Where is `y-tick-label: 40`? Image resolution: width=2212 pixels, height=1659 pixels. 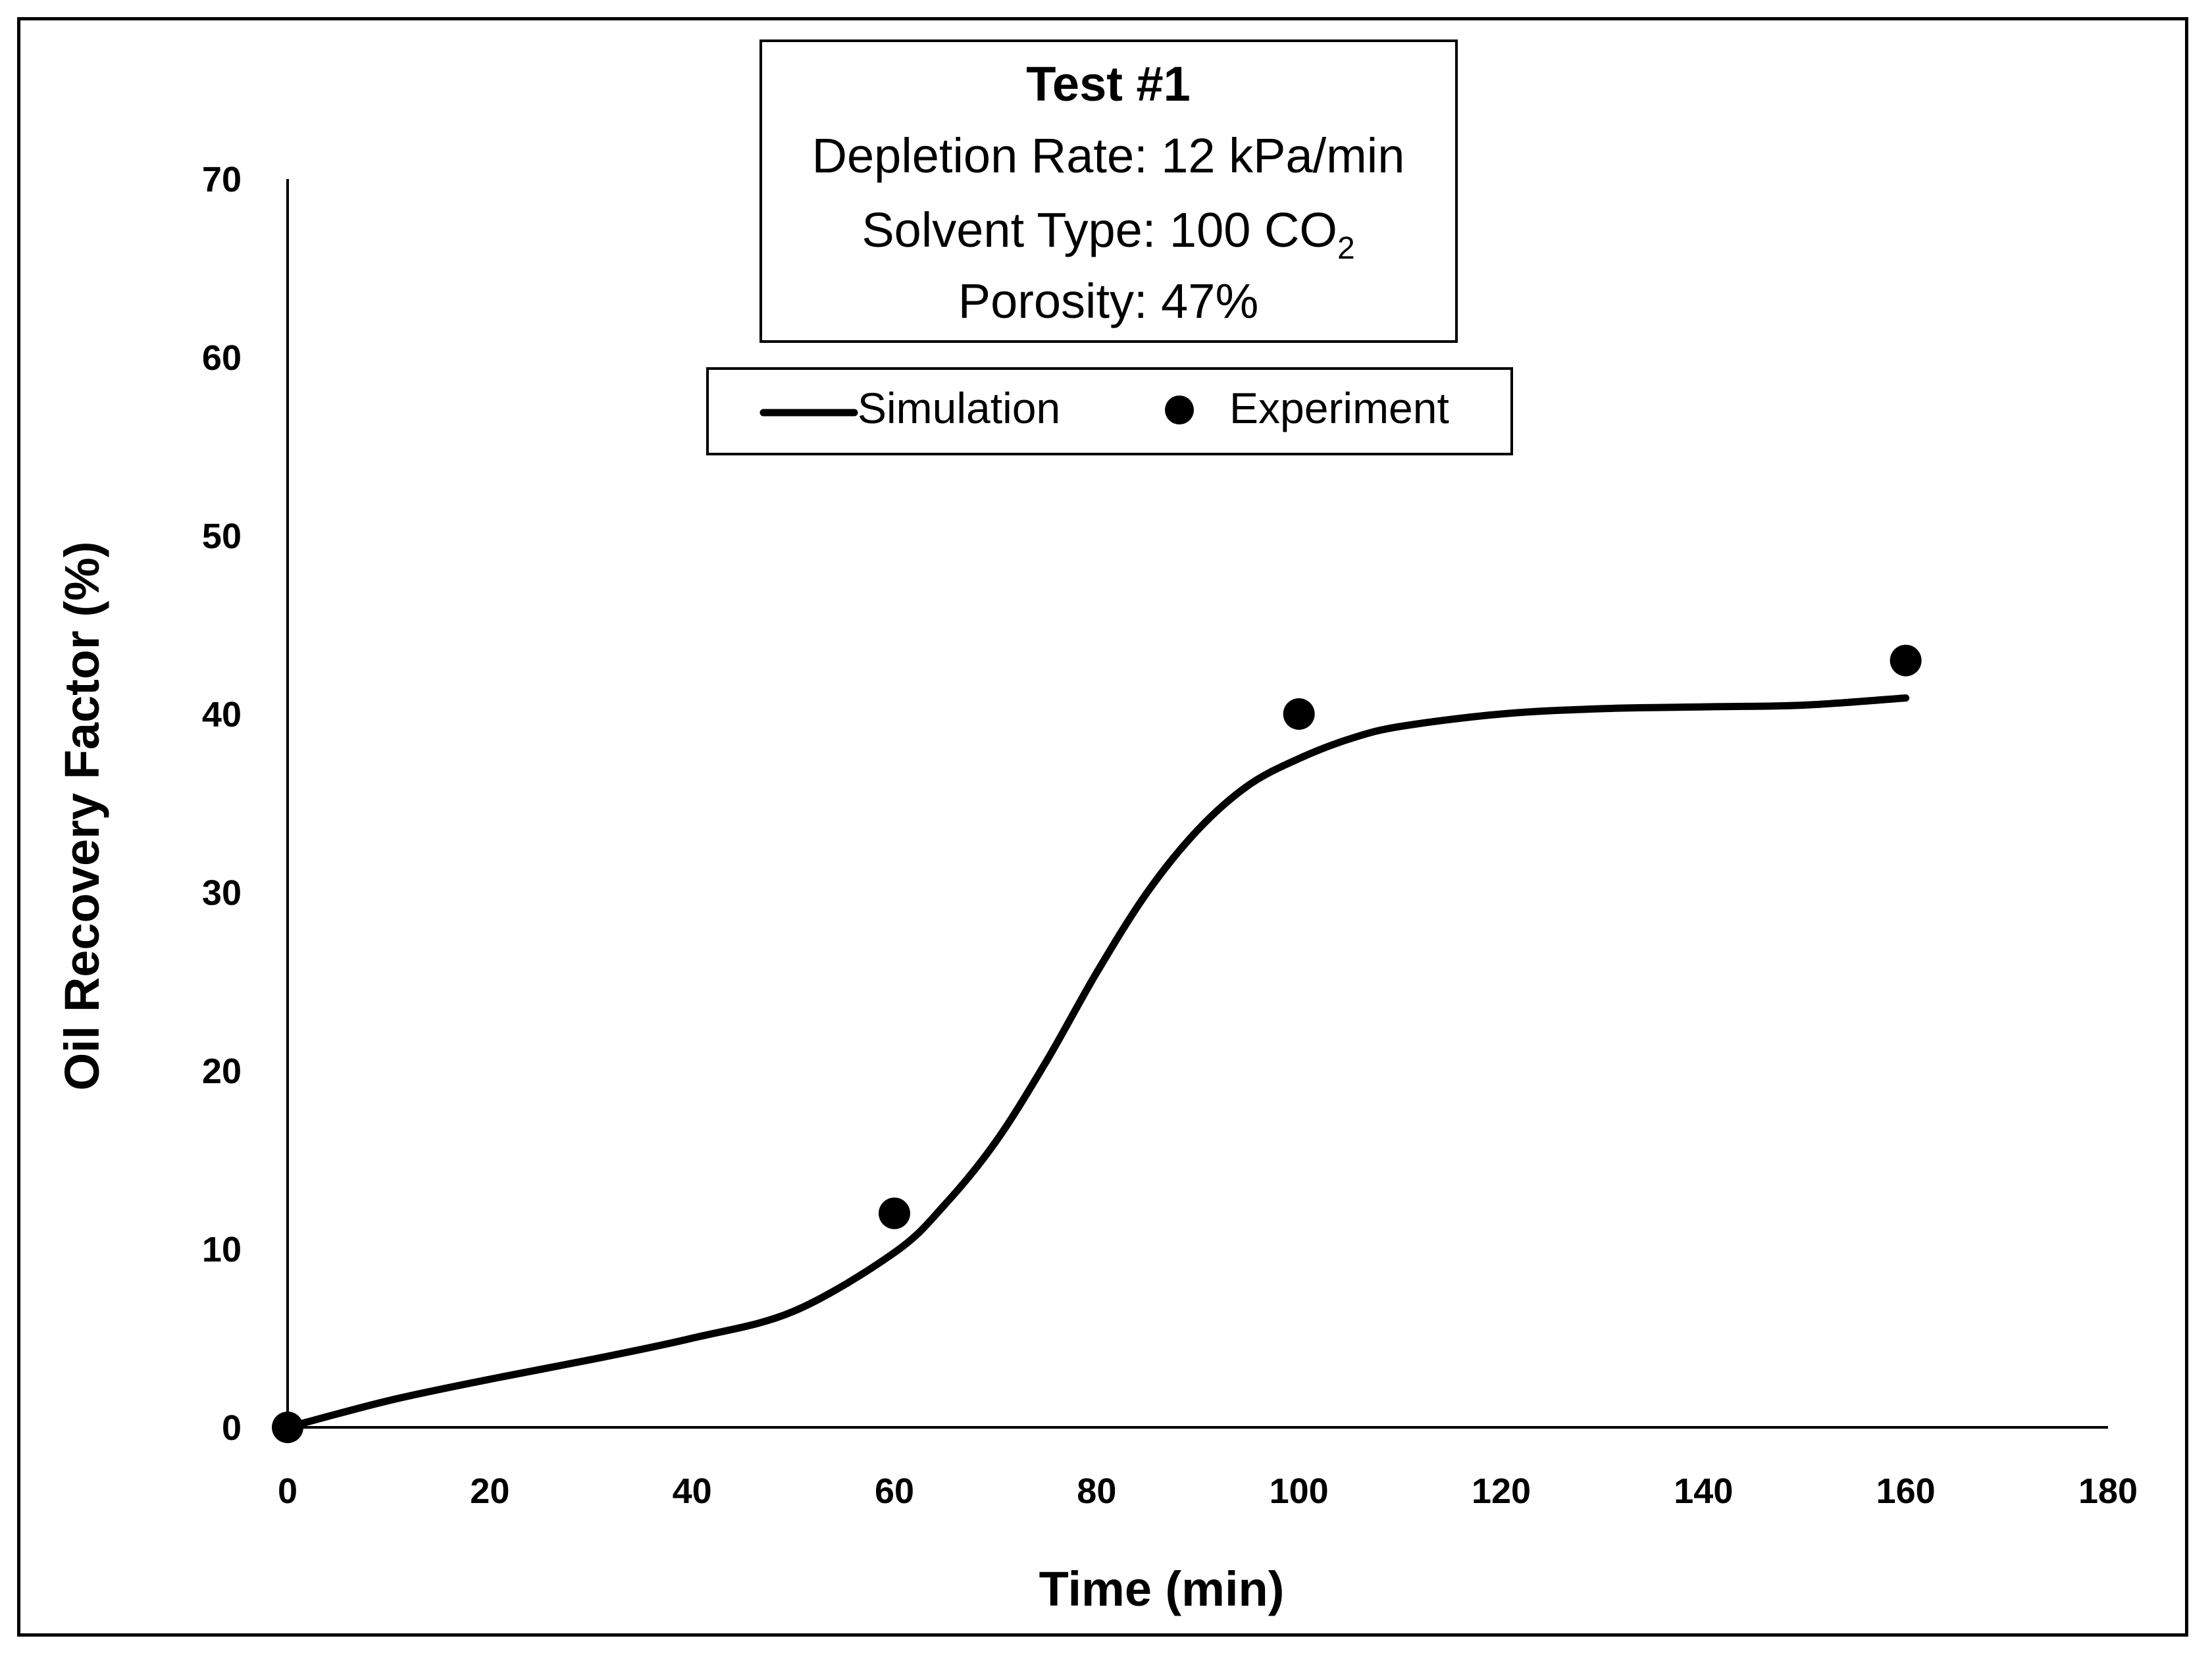
y-tick-label: 40 is located at coordinates (222, 714).